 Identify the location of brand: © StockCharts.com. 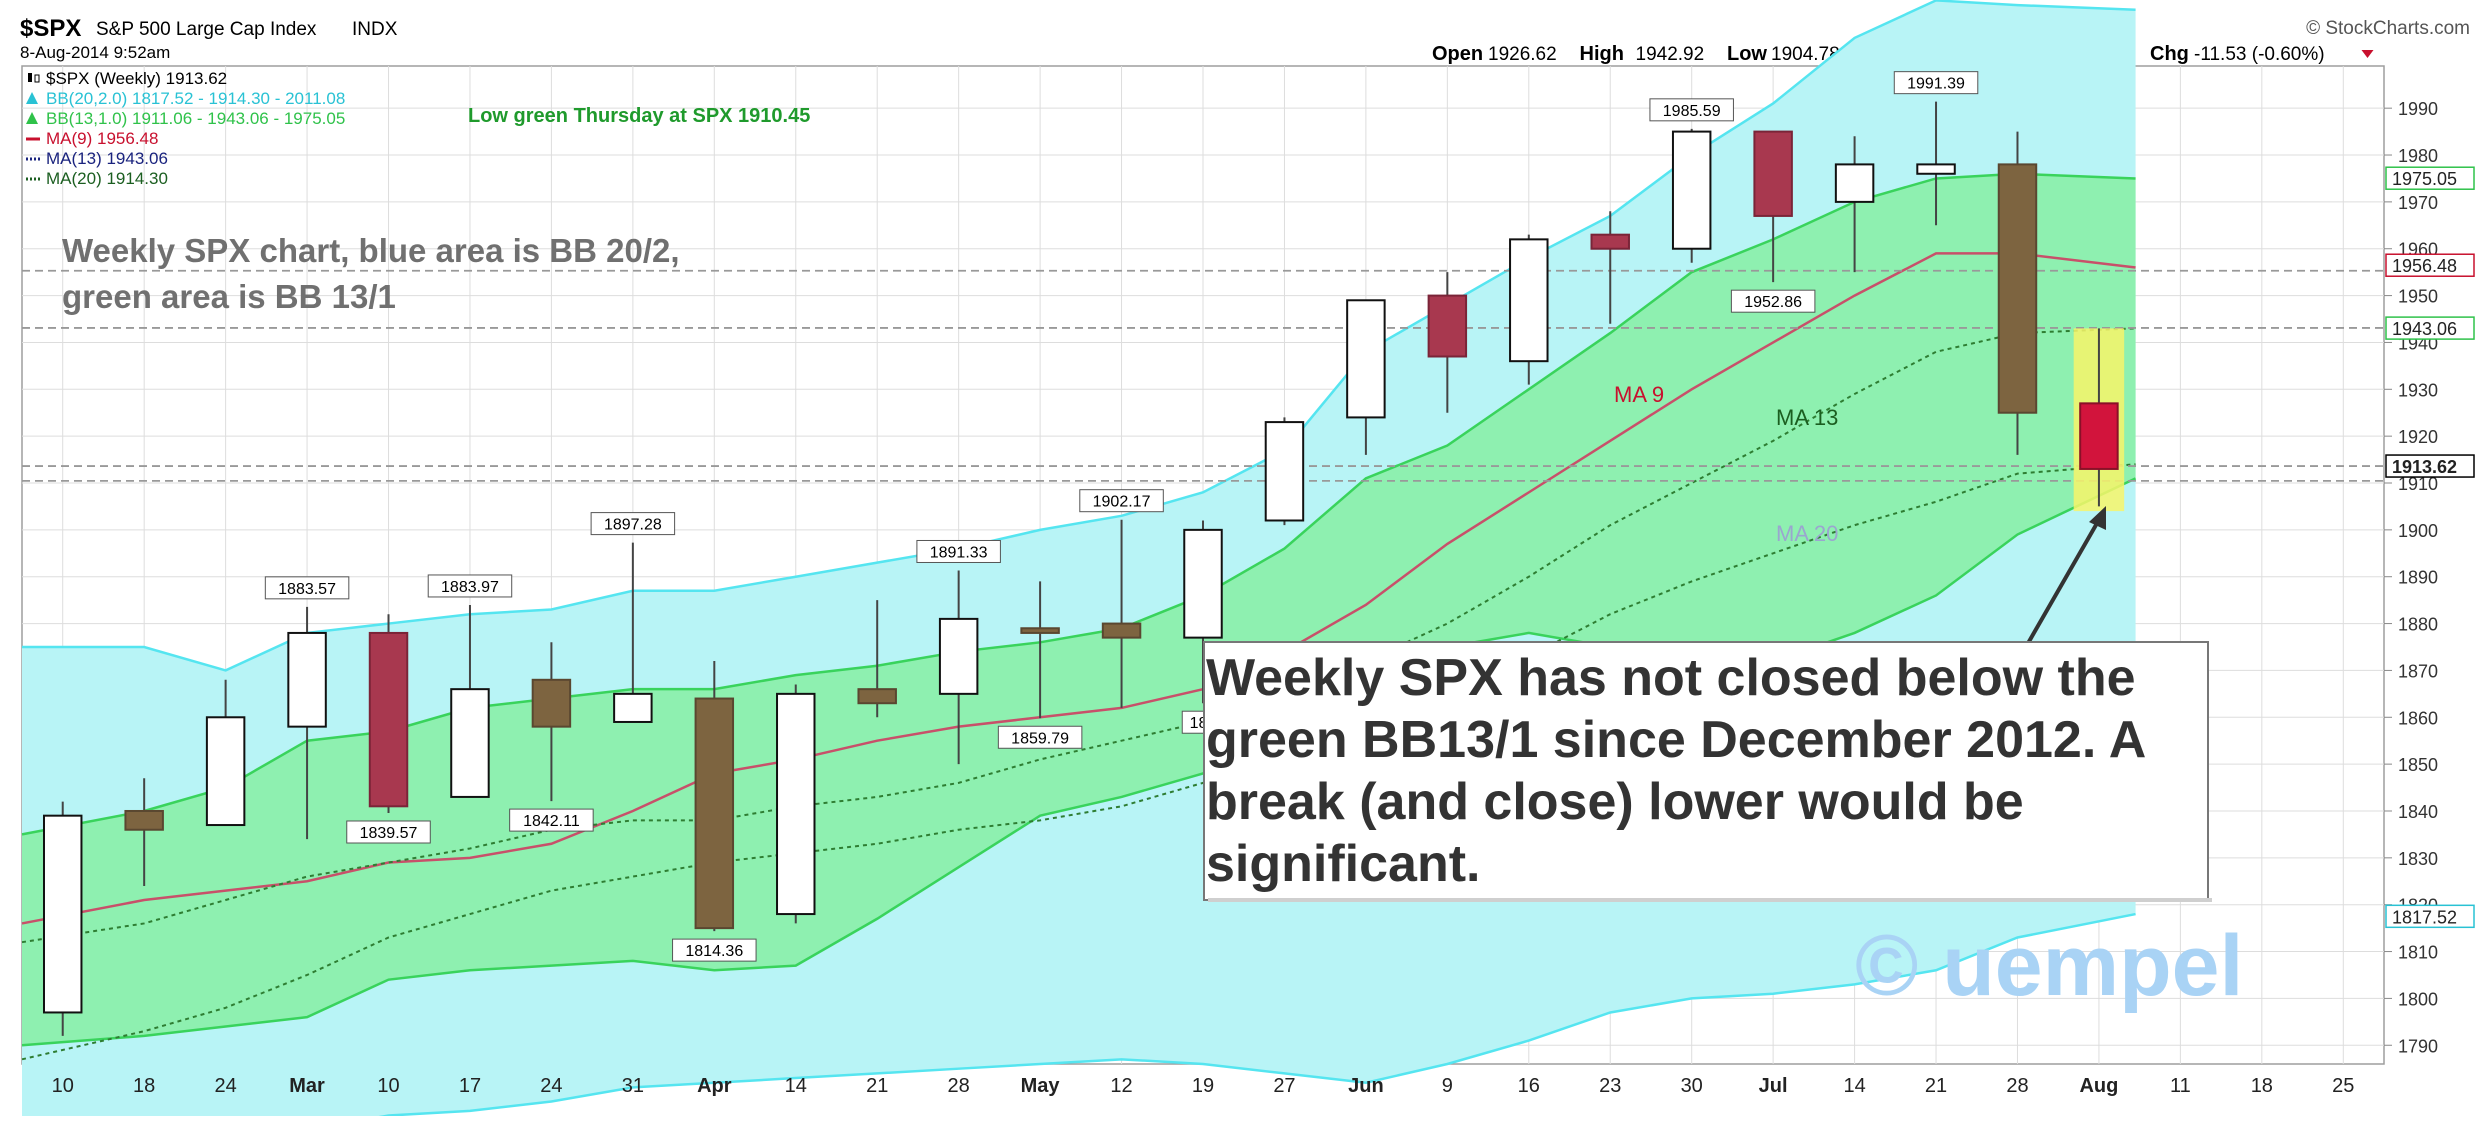
(2388, 28).